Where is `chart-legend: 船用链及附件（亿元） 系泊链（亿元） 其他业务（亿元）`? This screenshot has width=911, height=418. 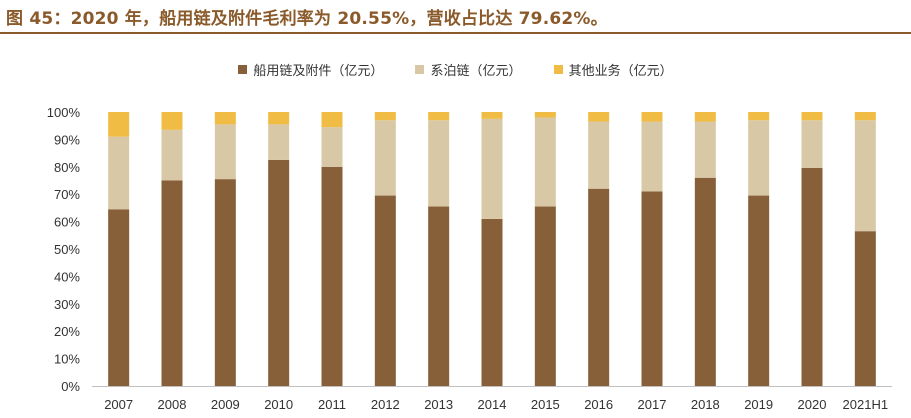
chart-legend: 船用链及附件（亿元） 系泊链（亿元） 其他业务（亿元） is located at coordinates (455, 69).